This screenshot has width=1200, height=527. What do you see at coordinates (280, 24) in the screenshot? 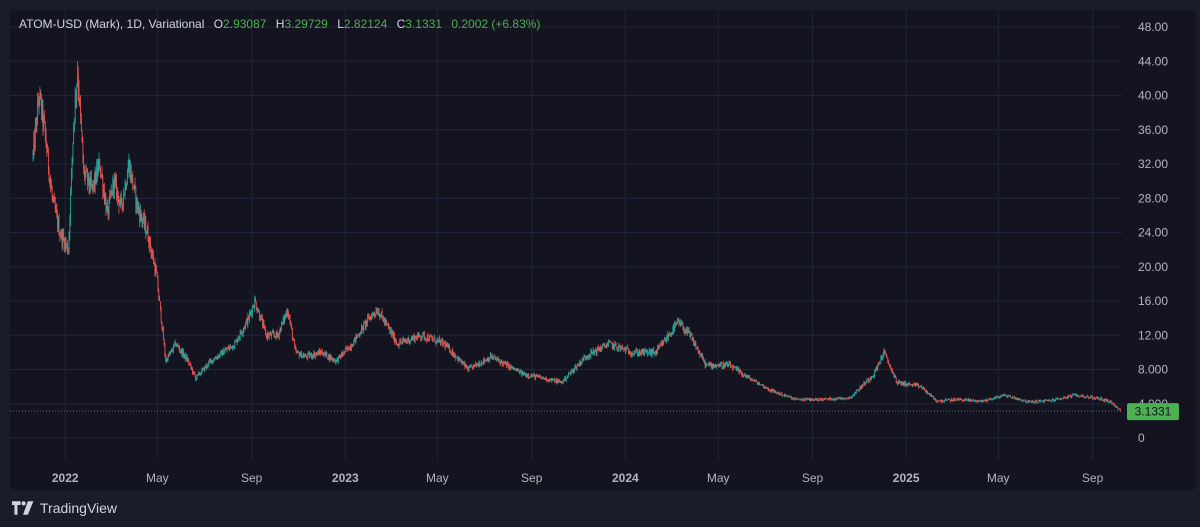
I see `high-label: H` at bounding box center [280, 24].